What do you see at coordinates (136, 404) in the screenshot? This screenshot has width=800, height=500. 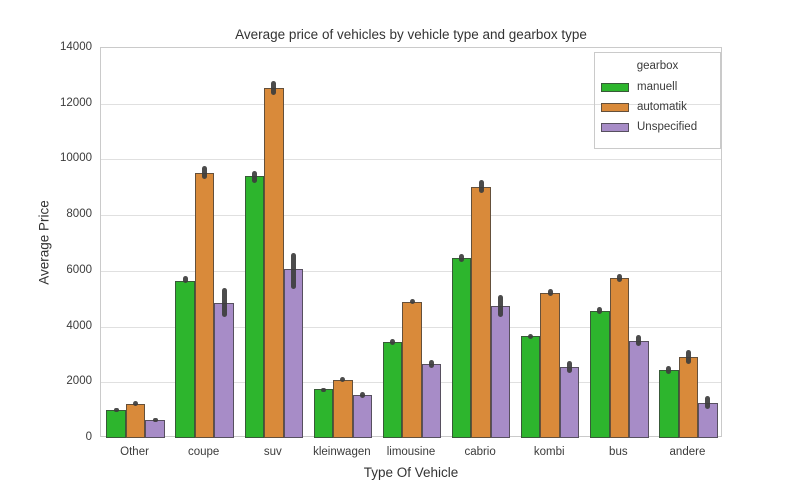 I see `errorbar-Other-automatik` at bounding box center [136, 404].